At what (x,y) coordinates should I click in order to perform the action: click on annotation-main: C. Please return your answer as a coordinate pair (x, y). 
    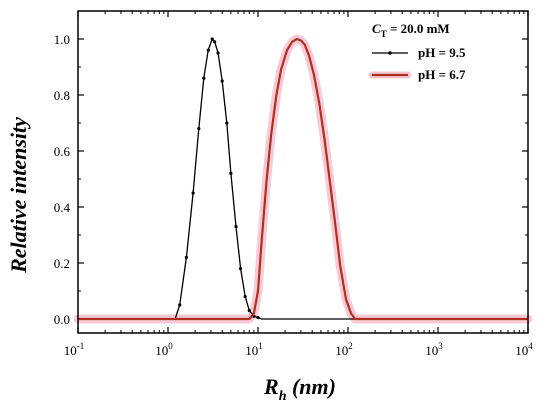
    Looking at the image, I should click on (376, 28).